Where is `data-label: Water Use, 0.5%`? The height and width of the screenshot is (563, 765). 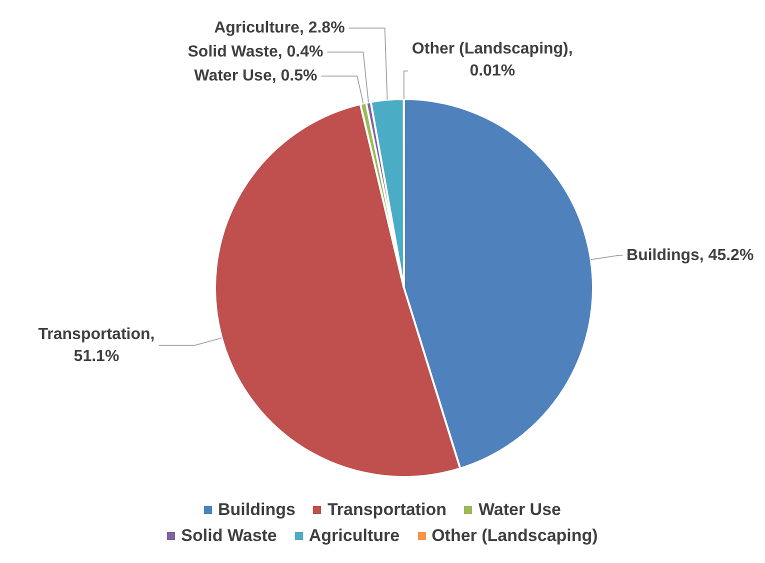 data-label: Water Use, 0.5% is located at coordinates (256, 76).